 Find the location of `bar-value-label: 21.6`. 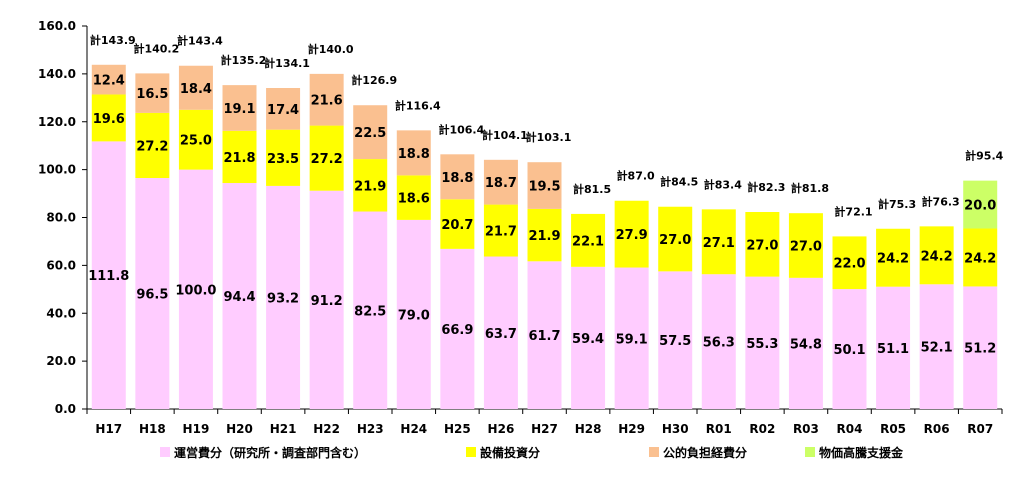

bar-value-label: 21.6 is located at coordinates (327, 101).